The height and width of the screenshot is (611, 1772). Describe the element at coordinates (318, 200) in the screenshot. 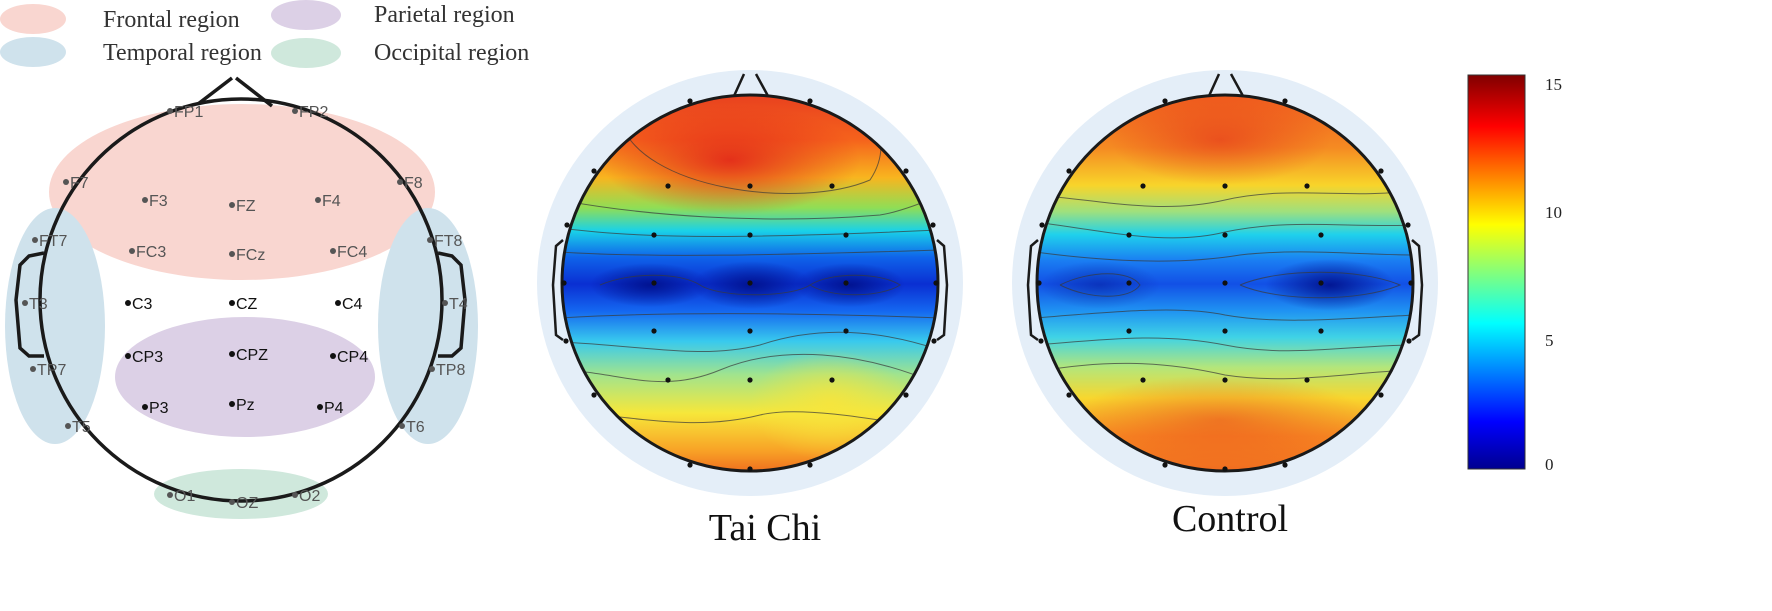

I see `electrode-dot-f4` at that location.